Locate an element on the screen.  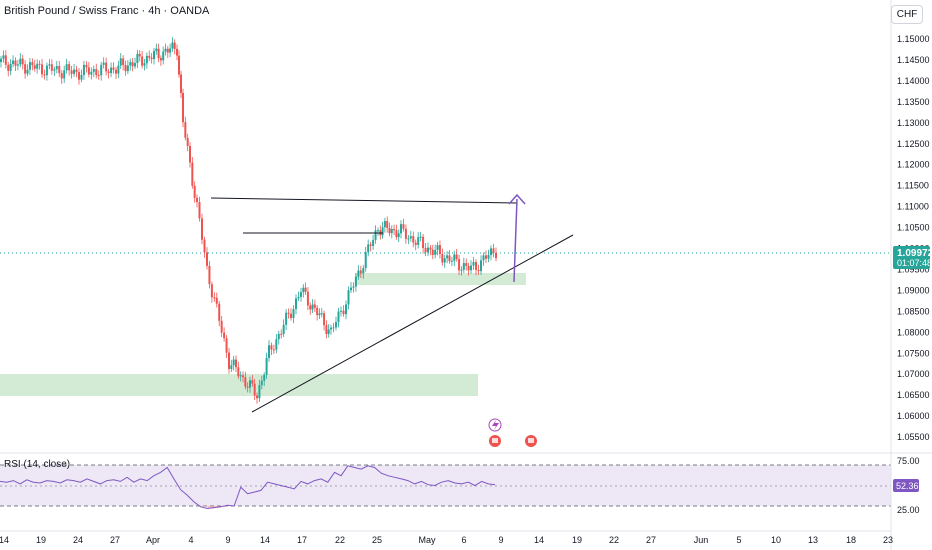
price-tick-label: 1.15000 is located at coordinates (913, 39).